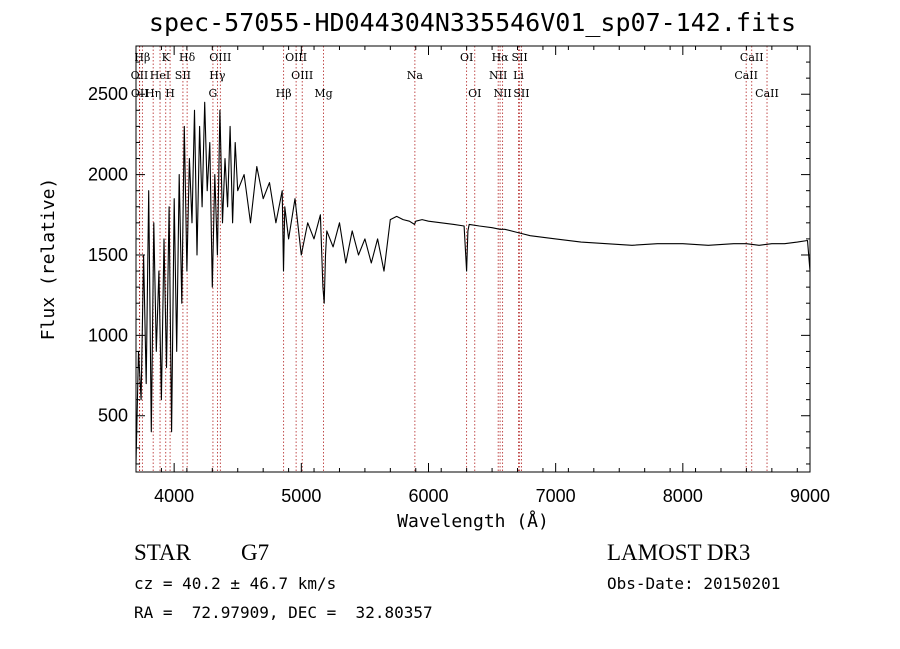 This screenshot has height=649, width=900. What do you see at coordinates (174, 496) in the screenshot?
I see `x-tick-label: 4000` at bounding box center [174, 496].